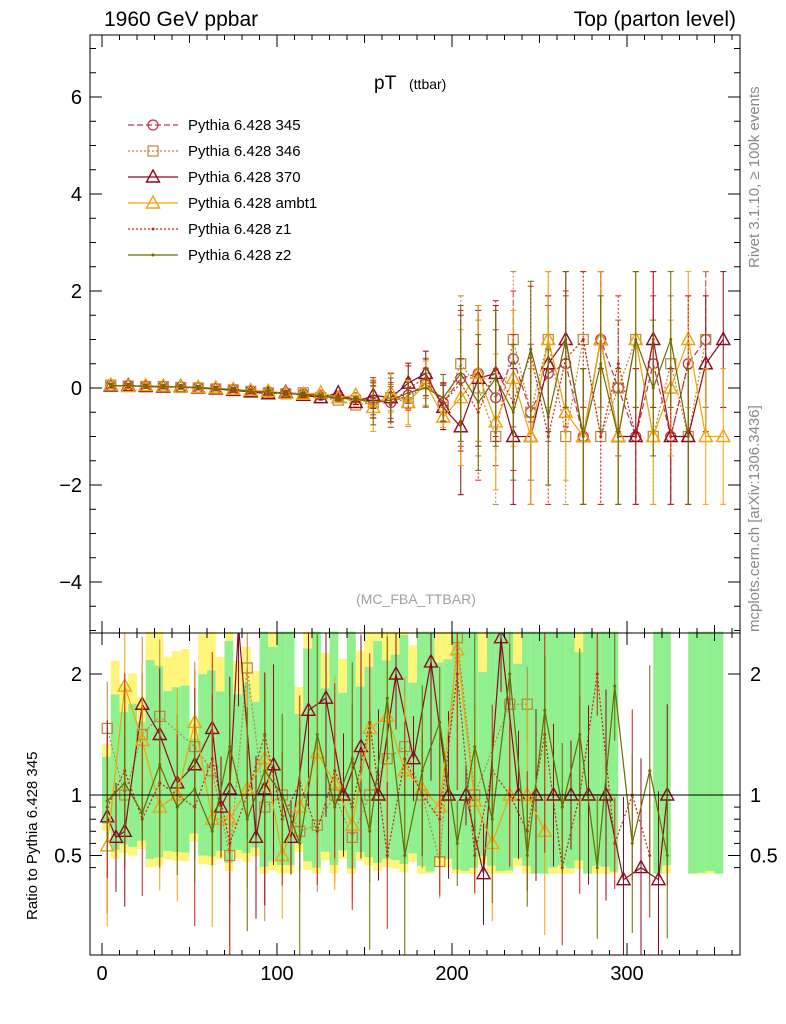 Image resolution: width=786 pixels, height=1024 pixels. What do you see at coordinates (244, 125) in the screenshot?
I see `legend-label-345: Pythia 6.428 345` at bounding box center [244, 125].